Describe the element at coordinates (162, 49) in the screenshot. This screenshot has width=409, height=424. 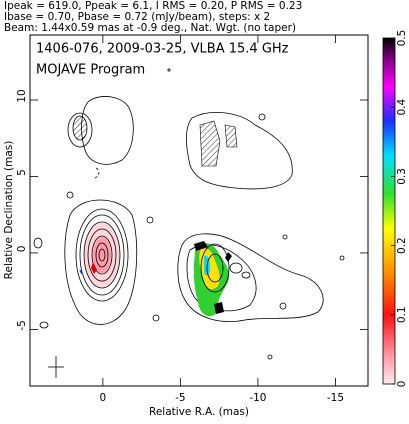
I see `plot-title: 1406-076, 2009-03-25, VLBA 15.4 GHz` at that location.